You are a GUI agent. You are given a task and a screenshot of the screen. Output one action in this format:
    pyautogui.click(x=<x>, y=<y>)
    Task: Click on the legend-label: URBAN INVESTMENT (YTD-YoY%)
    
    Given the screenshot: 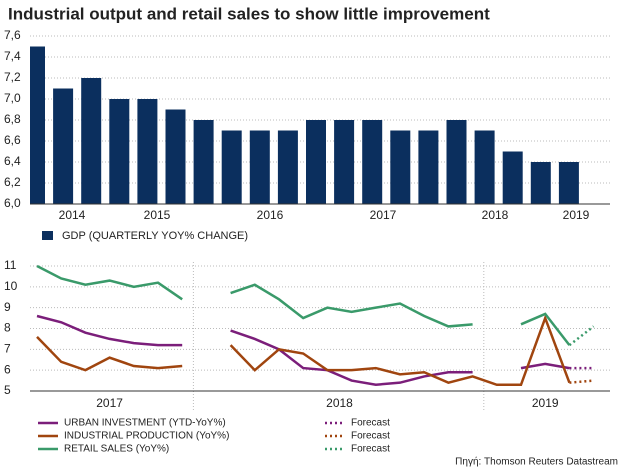 What is the action you would take?
    pyautogui.click(x=145, y=423)
    